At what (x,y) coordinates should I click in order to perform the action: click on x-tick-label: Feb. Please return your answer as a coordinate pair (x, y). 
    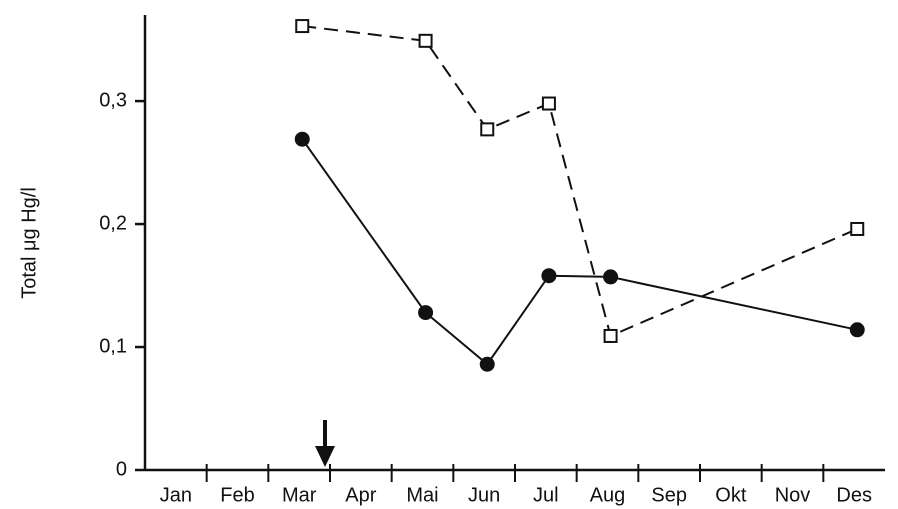
    Looking at the image, I should click on (237, 495).